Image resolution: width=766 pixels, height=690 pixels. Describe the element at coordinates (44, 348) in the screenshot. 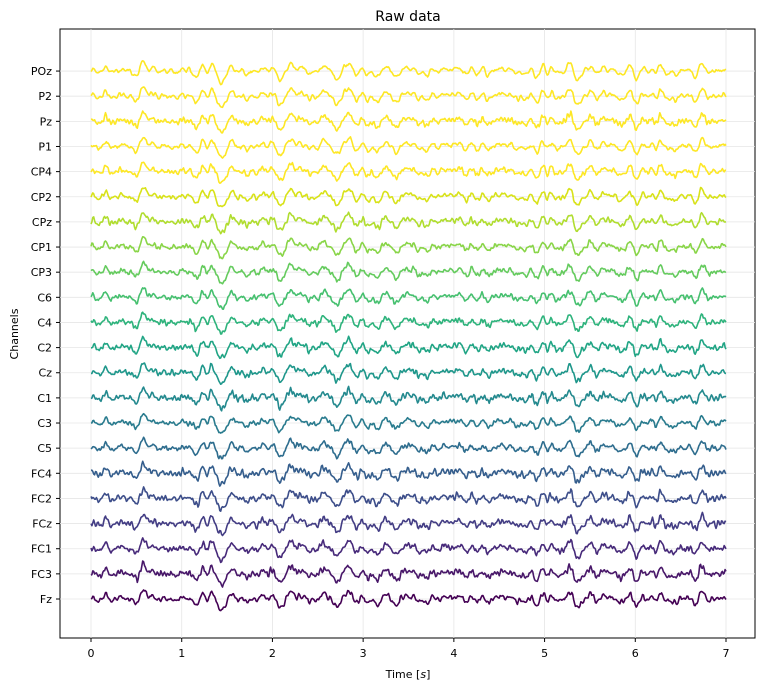

I see `y-tick-label-c2: C2` at that location.